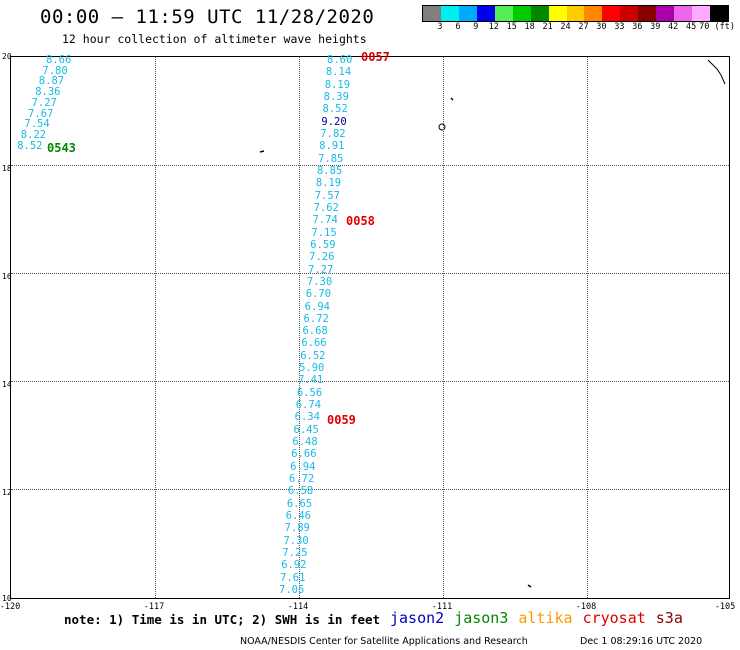 This screenshot has height=650, width=740. I want to click on swh-value: 6.68, so click(315, 331).